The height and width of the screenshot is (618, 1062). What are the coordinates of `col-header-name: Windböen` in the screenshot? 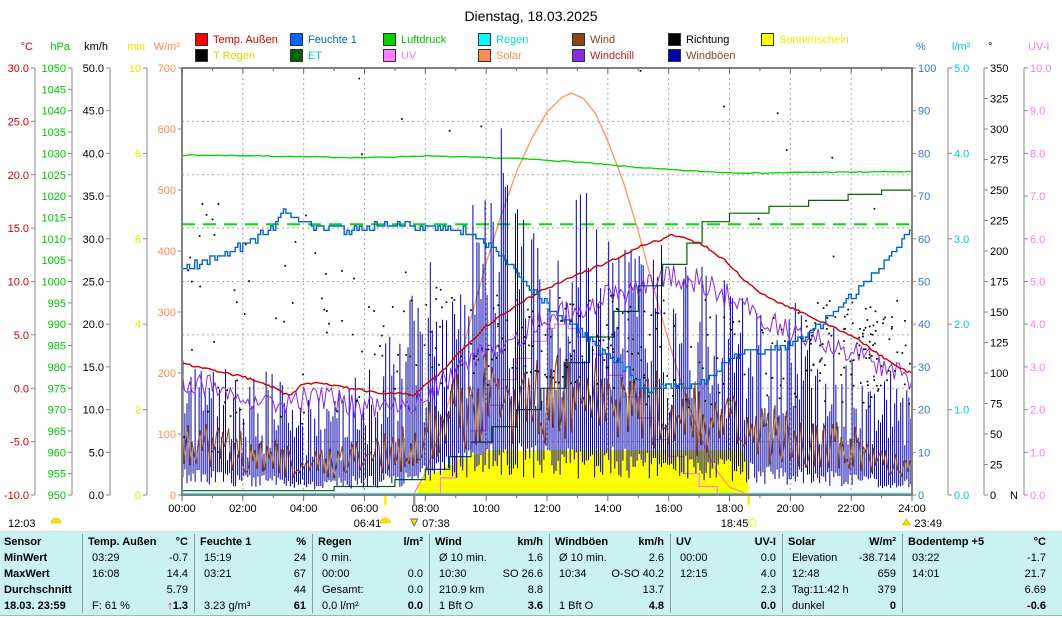 It's located at (582, 542).